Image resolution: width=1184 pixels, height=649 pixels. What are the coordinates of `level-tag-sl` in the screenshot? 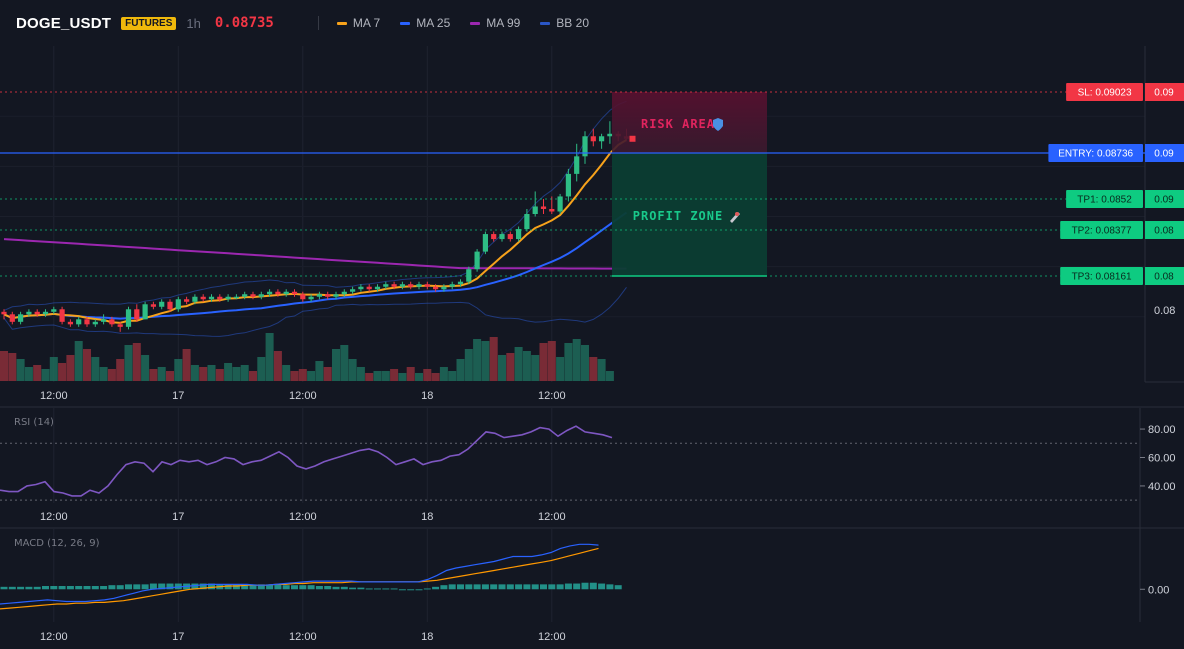 It's located at (1104, 92).